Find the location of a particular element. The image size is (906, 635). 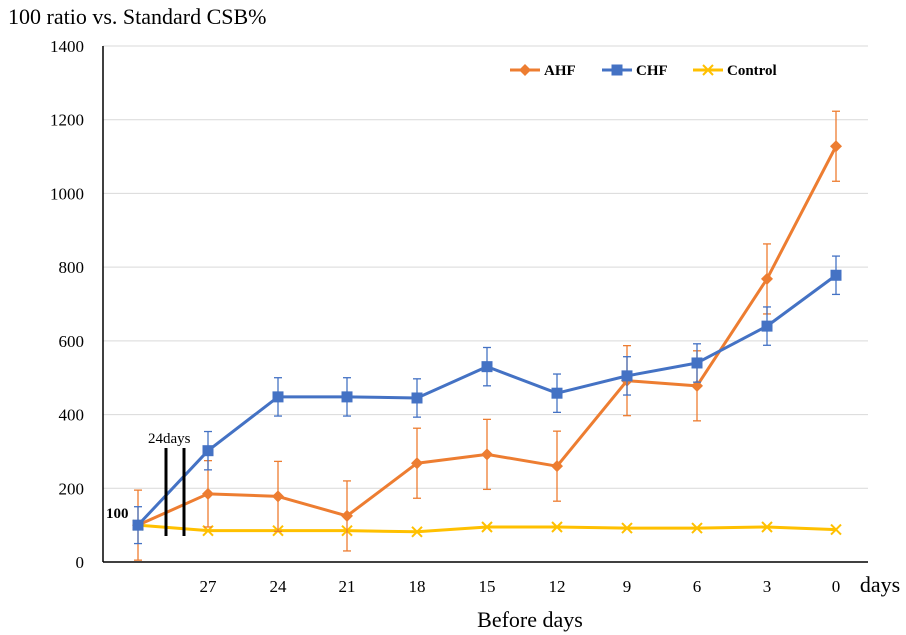

y-tick-label-1000: 1000 is located at coordinates (67, 193).